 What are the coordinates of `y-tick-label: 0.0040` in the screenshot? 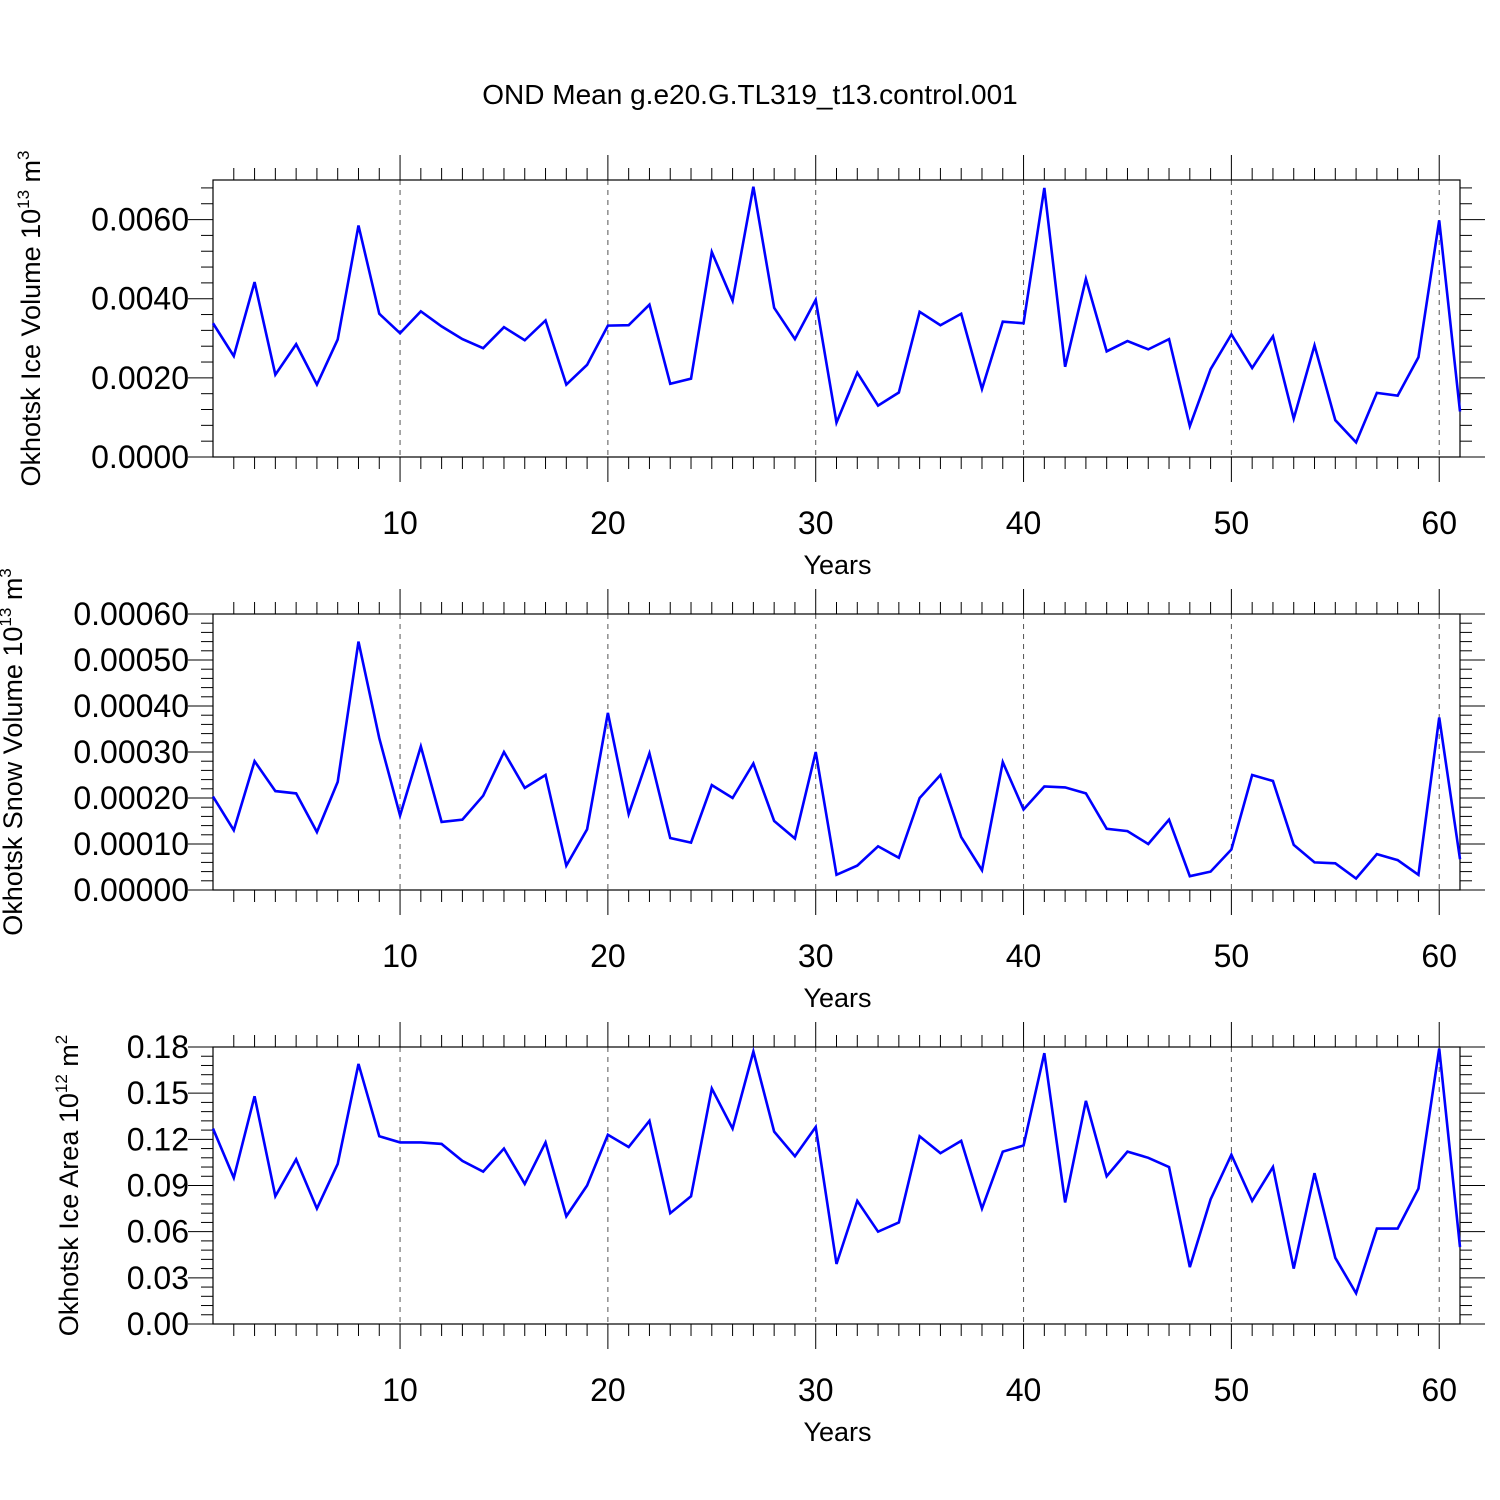 It's located at (140, 299).